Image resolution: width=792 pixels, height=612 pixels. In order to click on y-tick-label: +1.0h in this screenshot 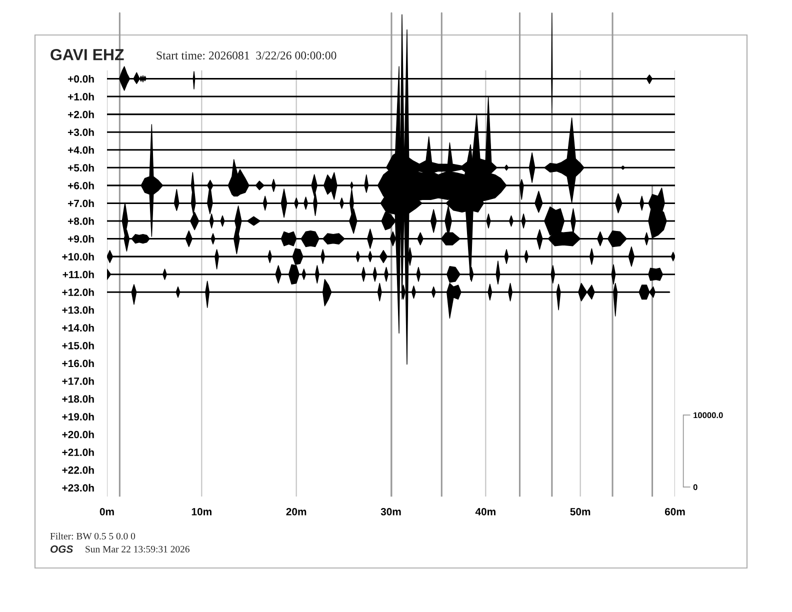, I will do `click(81, 96)`.